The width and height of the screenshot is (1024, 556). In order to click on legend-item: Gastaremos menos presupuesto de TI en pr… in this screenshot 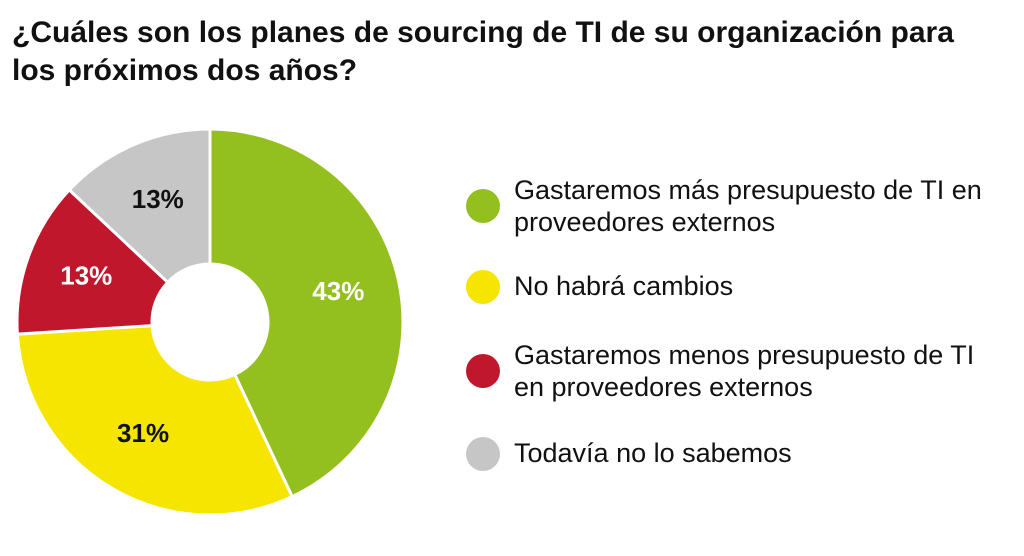, I will do `click(736, 371)`.